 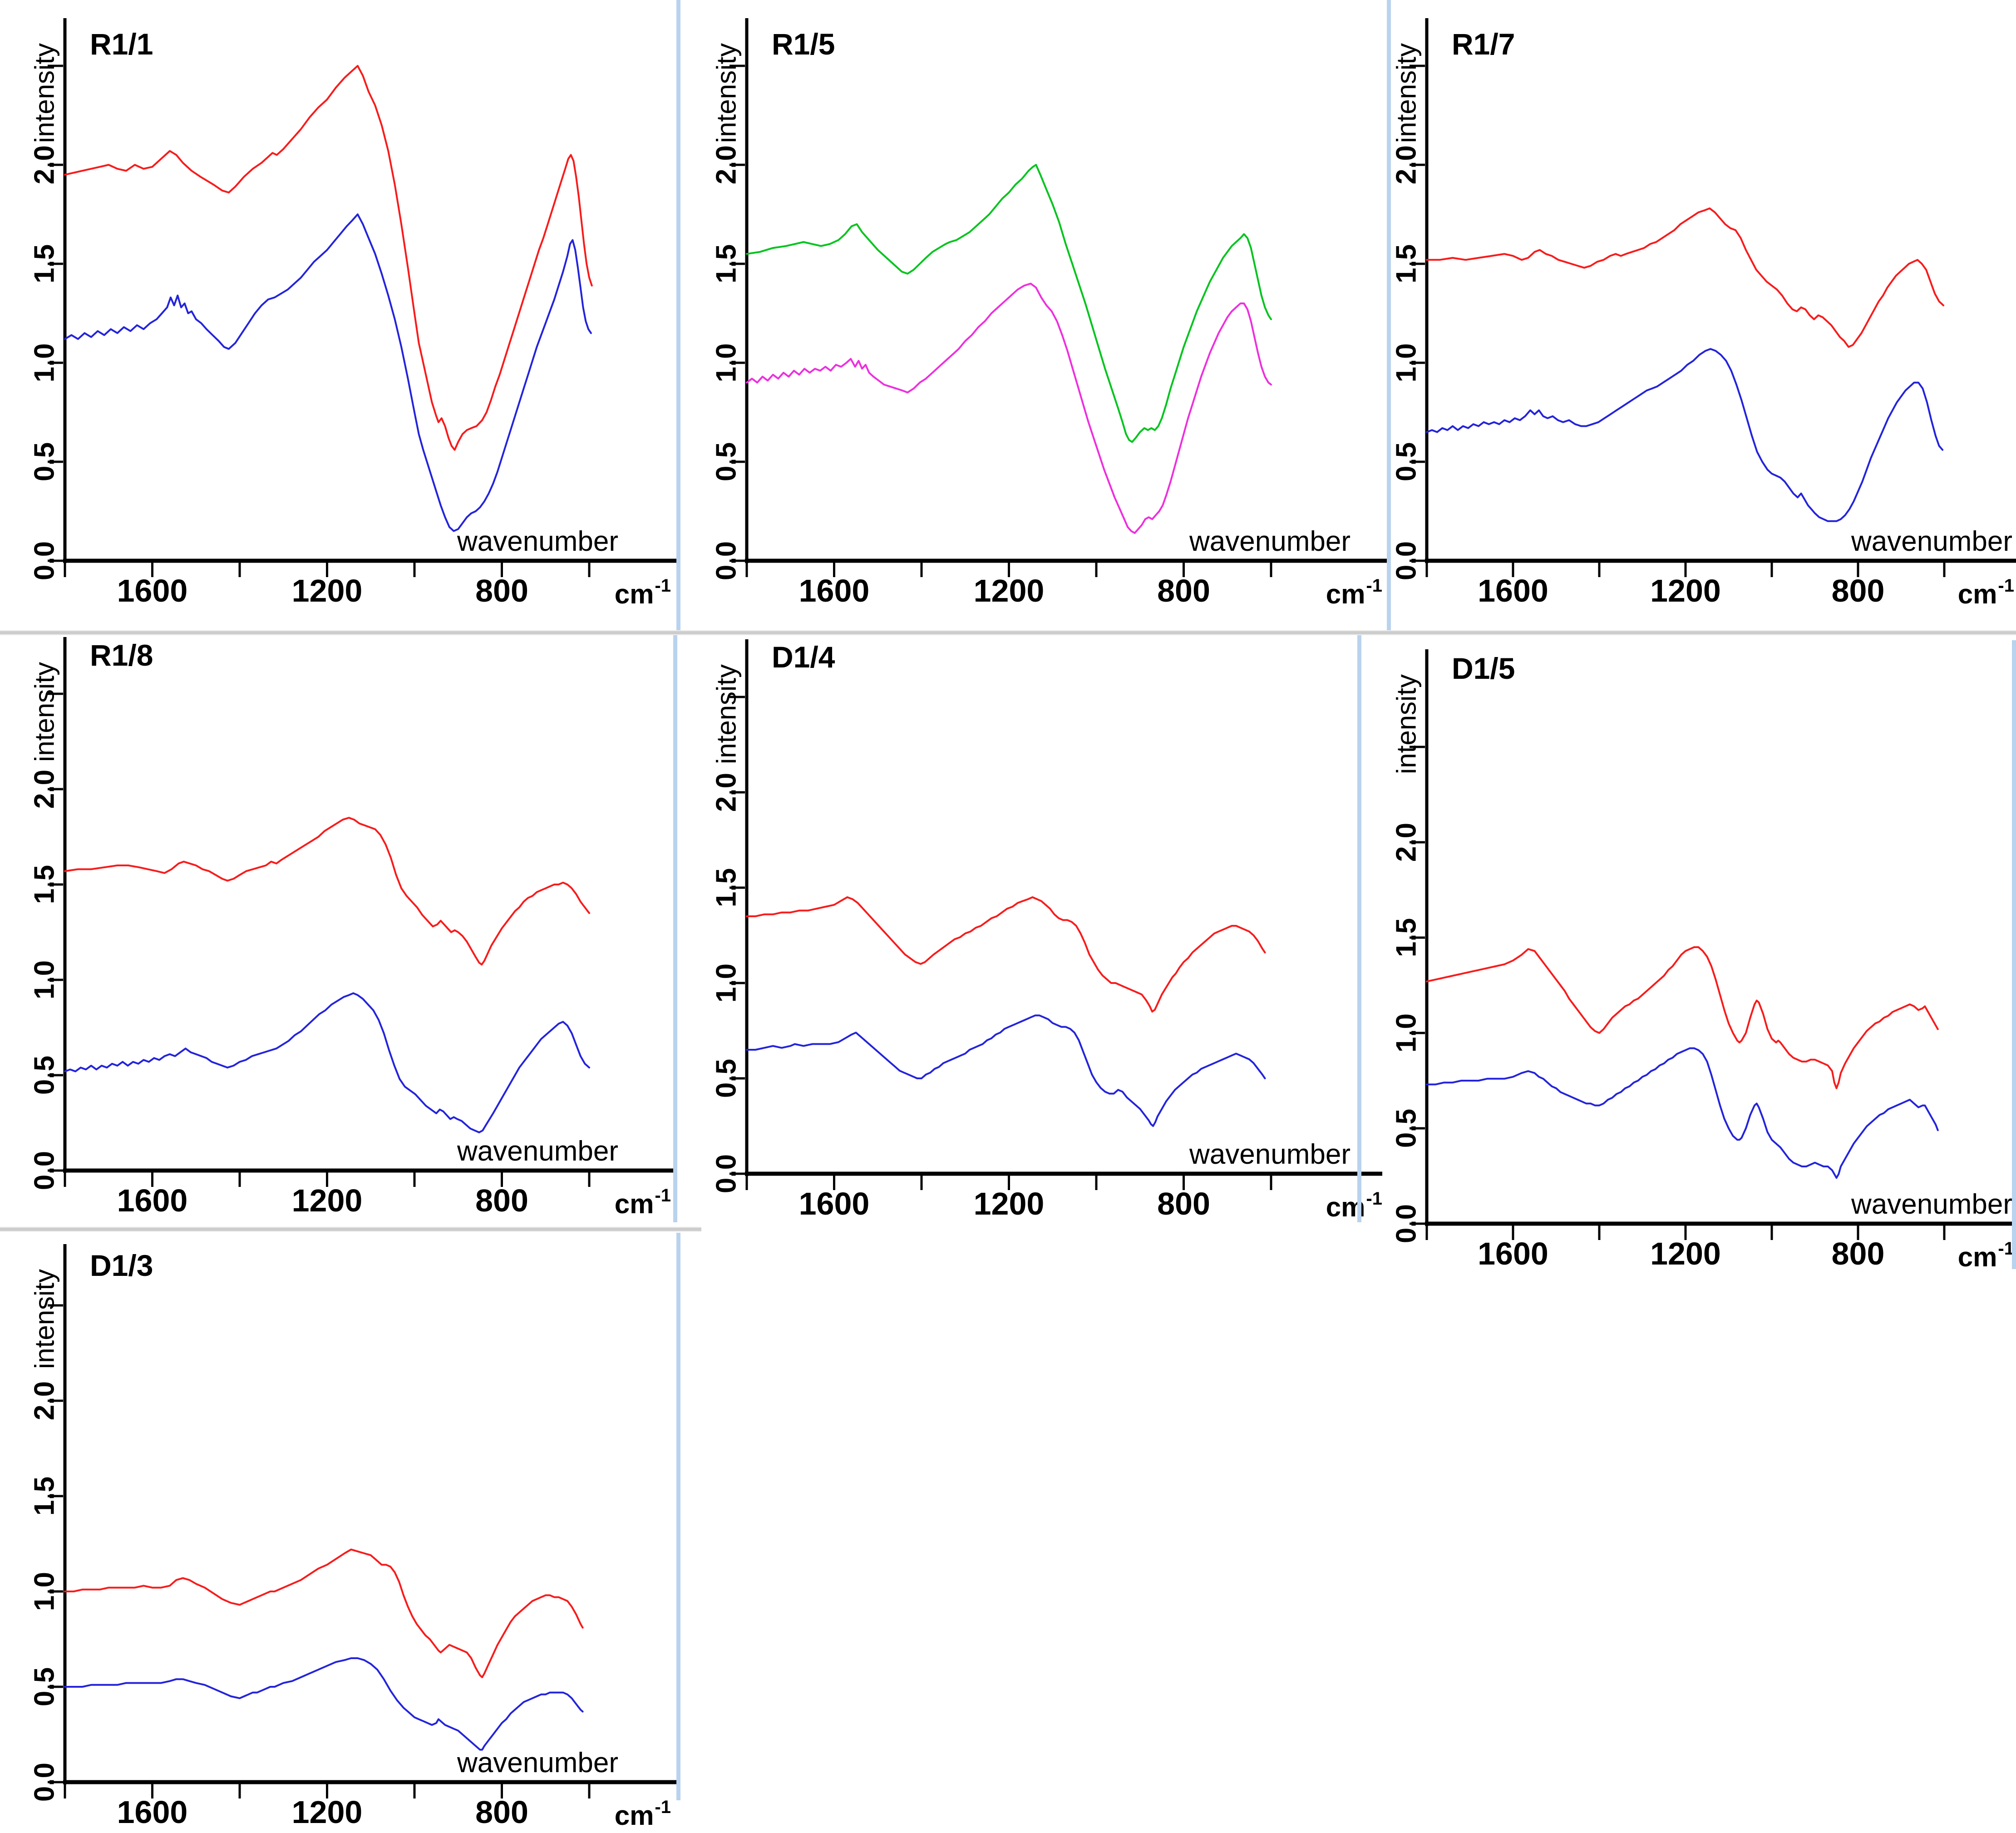 What do you see at coordinates (121, 655) in the screenshot?
I see `panel-title: R1/8` at bounding box center [121, 655].